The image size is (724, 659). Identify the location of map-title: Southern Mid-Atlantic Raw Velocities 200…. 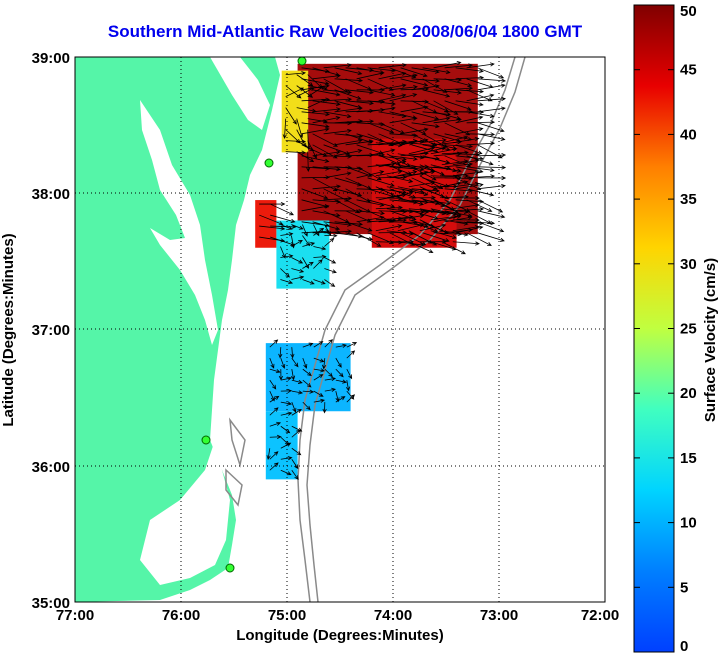
(345, 31).